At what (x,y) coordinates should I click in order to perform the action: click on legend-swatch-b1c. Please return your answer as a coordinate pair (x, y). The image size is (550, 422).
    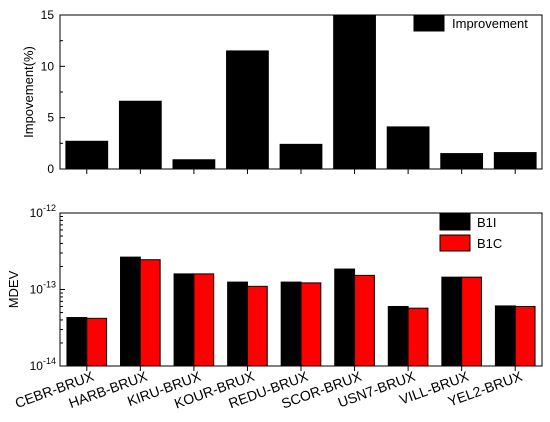
    Looking at the image, I should click on (455, 243).